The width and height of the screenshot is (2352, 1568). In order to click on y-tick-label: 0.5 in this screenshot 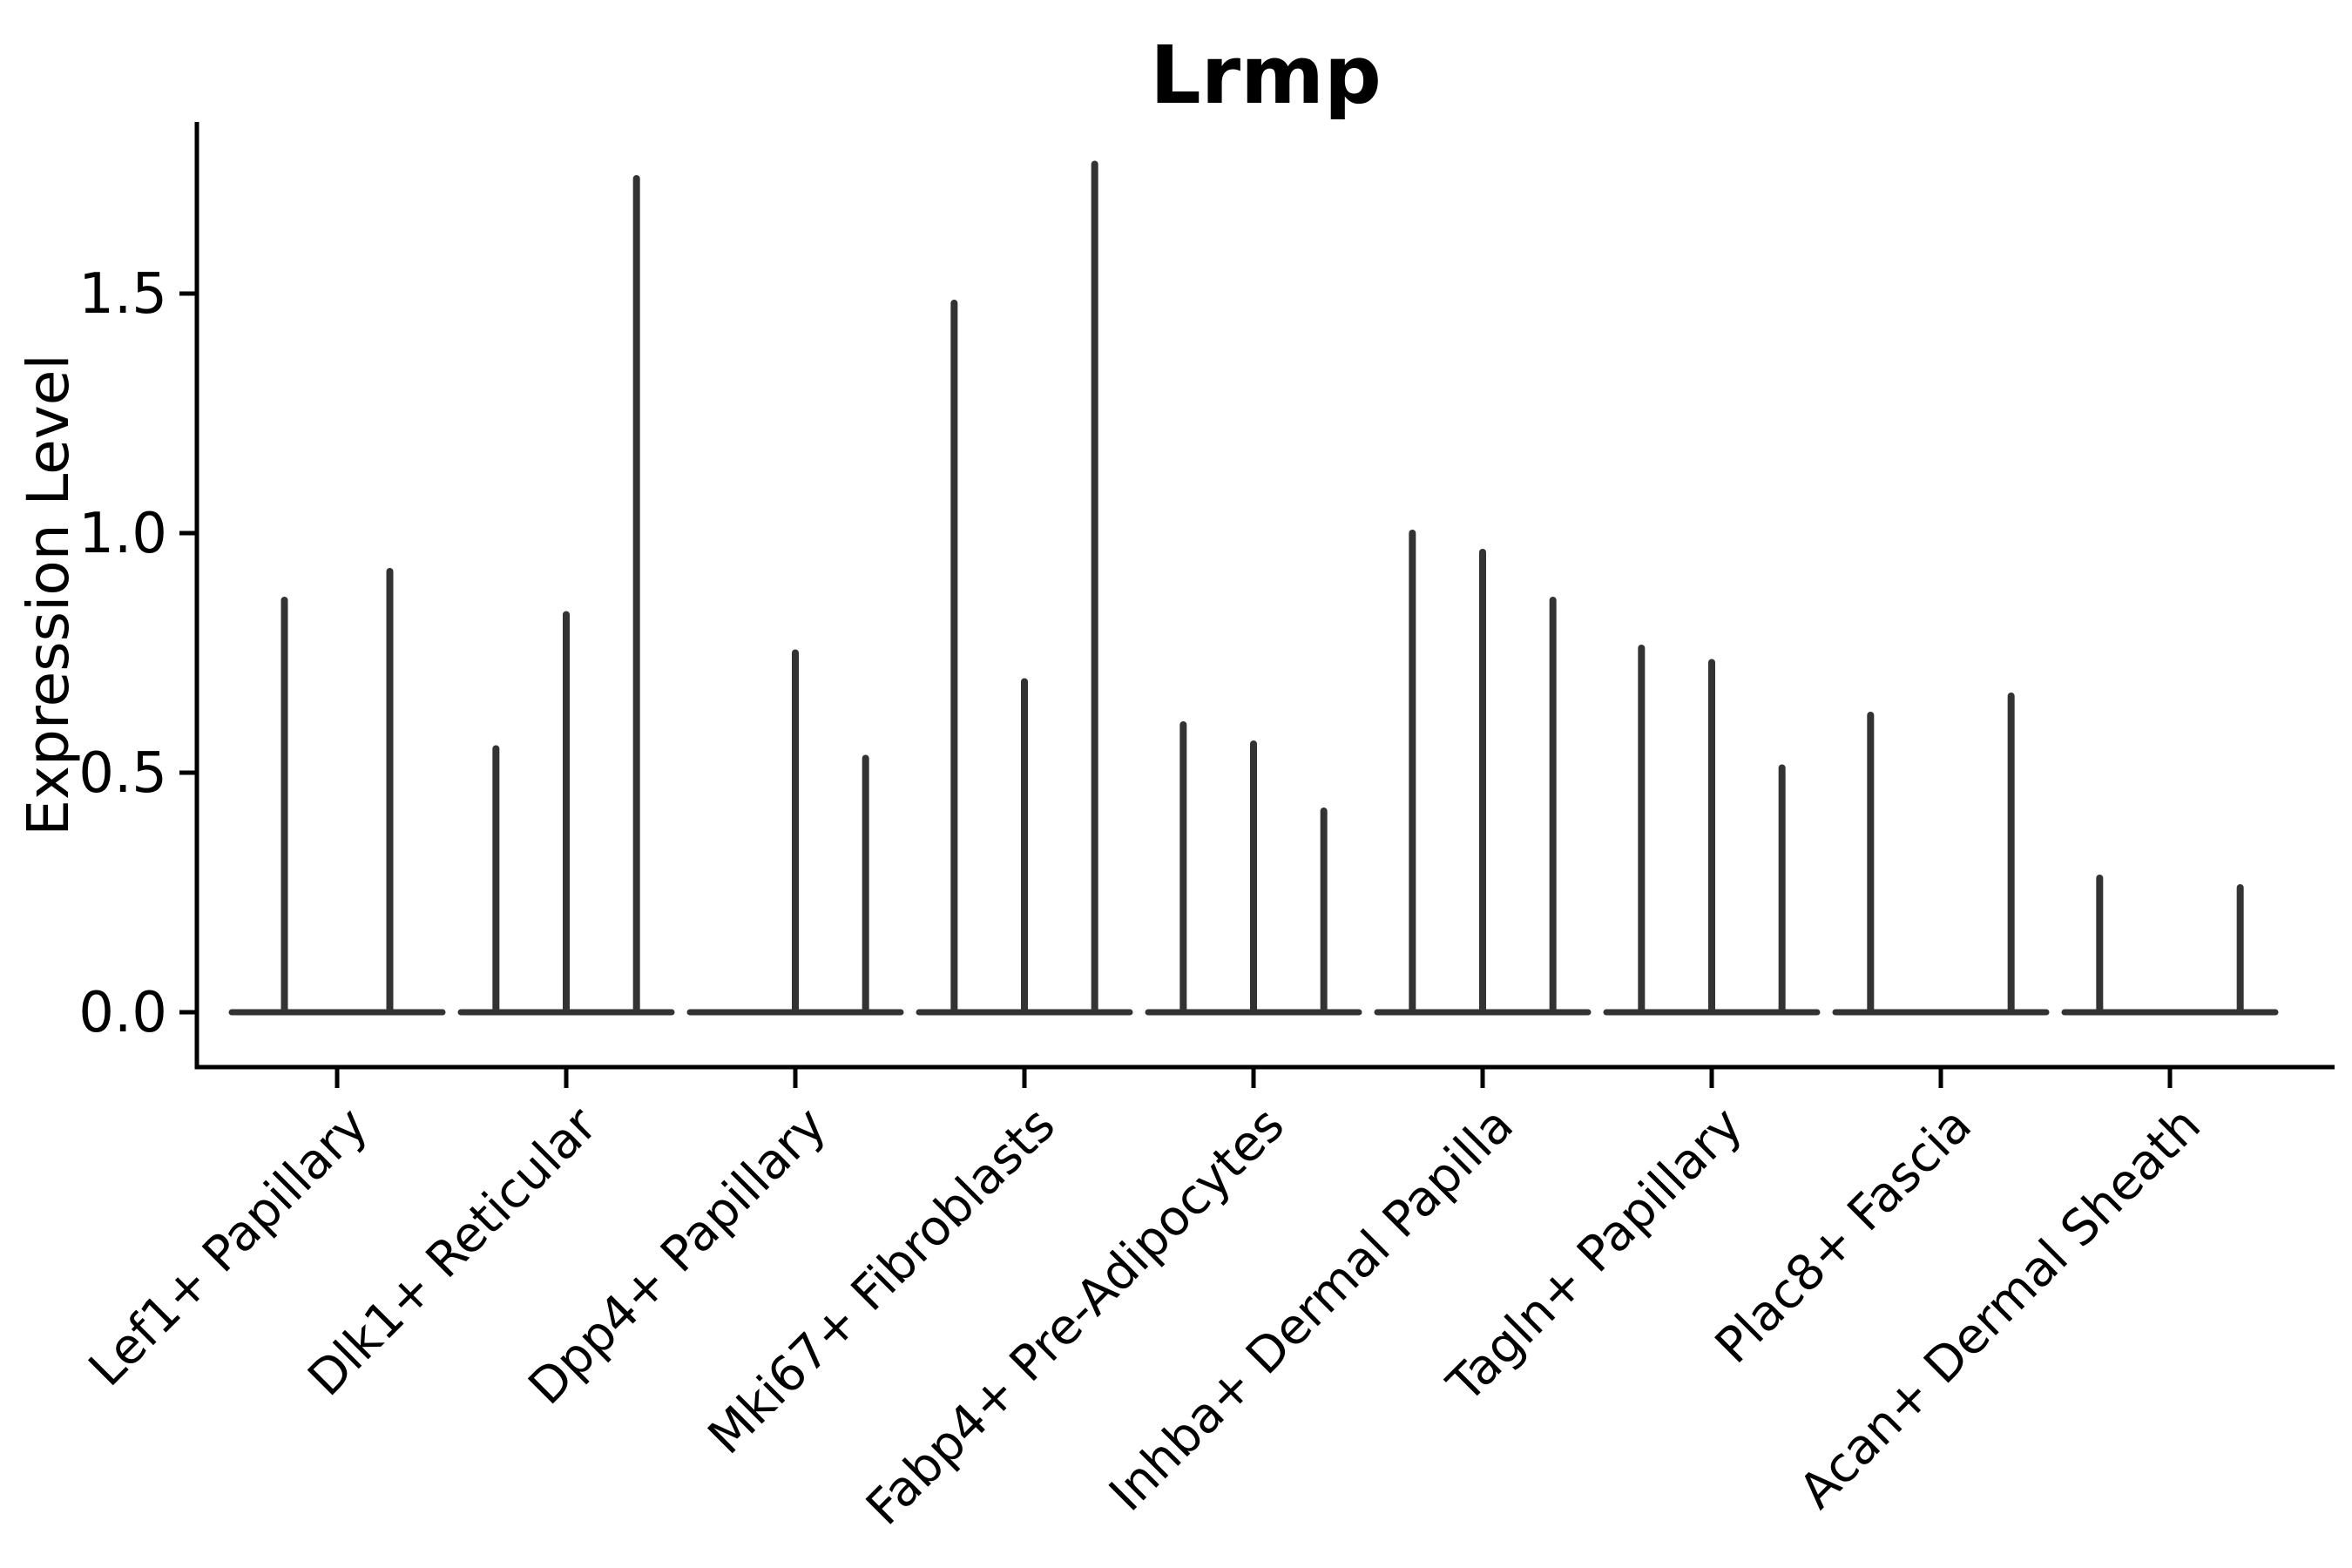, I will do `click(122, 773)`.